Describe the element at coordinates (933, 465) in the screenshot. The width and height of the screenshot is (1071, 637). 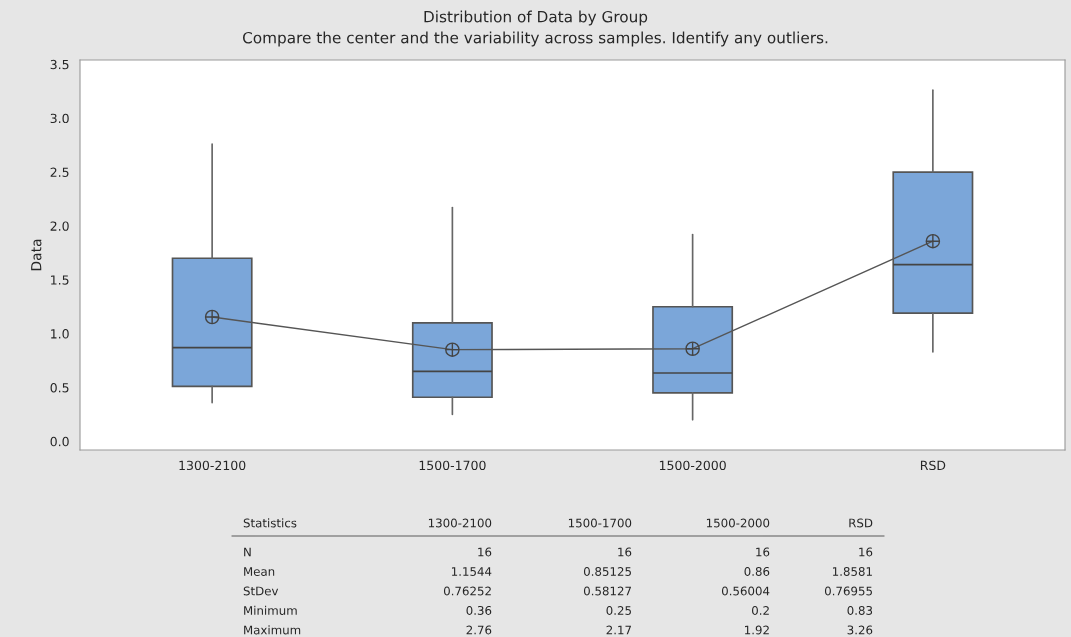
I see `x-tick-label: RSD` at that location.